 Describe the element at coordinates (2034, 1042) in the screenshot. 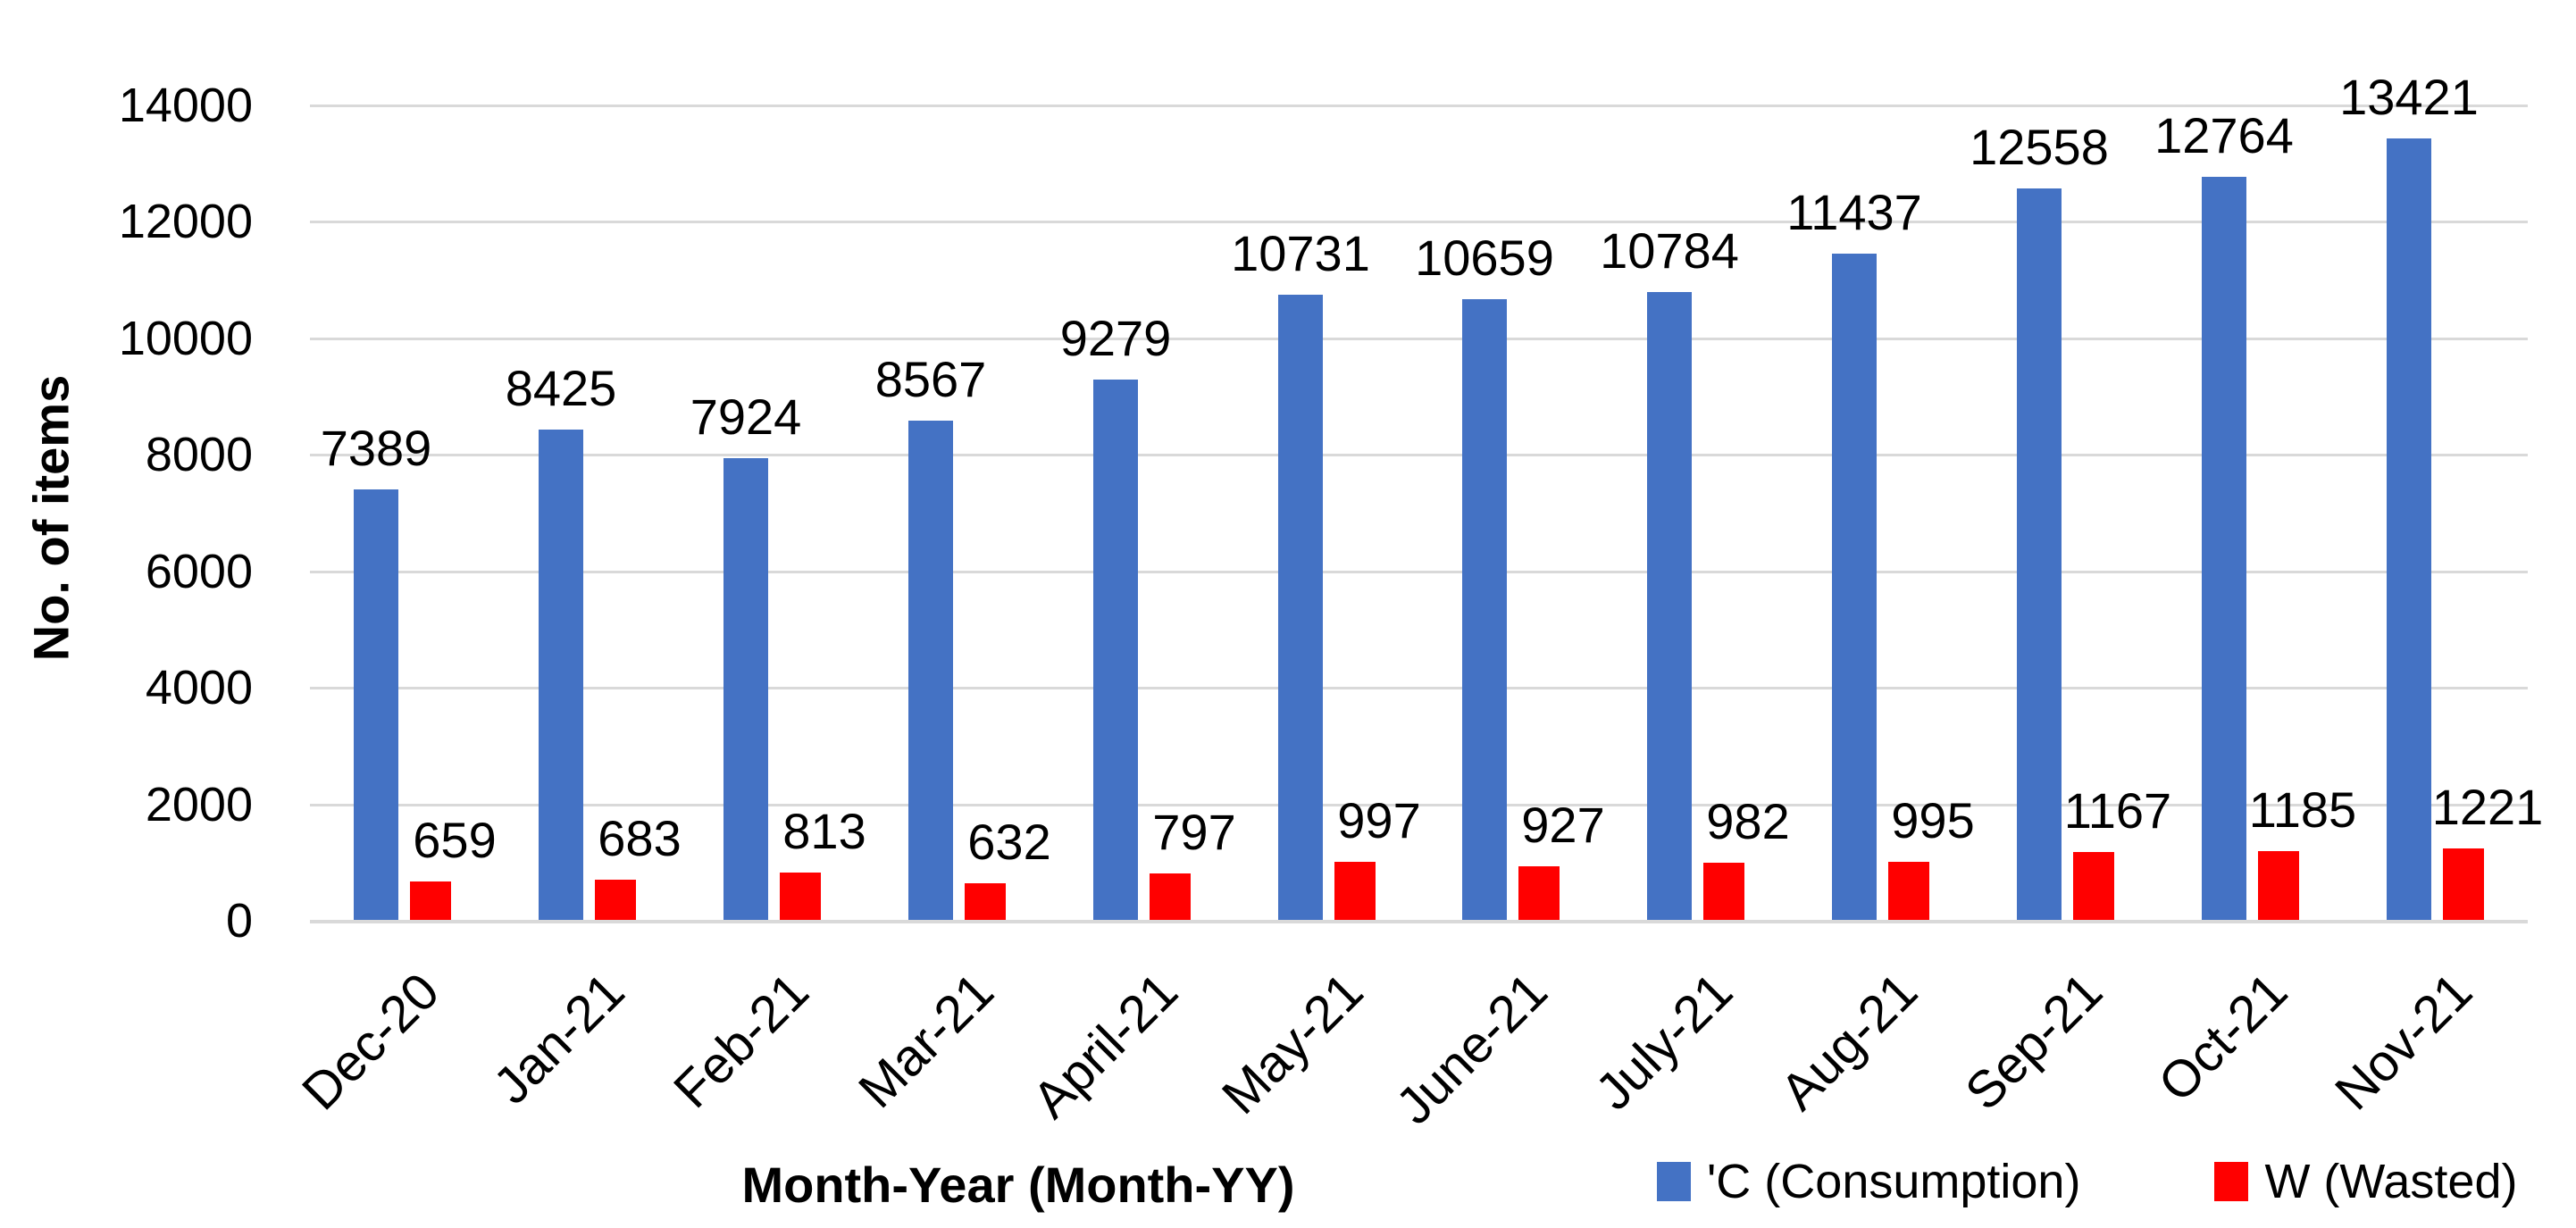

I see `x-tick-Sep-21: Sep-21` at that location.